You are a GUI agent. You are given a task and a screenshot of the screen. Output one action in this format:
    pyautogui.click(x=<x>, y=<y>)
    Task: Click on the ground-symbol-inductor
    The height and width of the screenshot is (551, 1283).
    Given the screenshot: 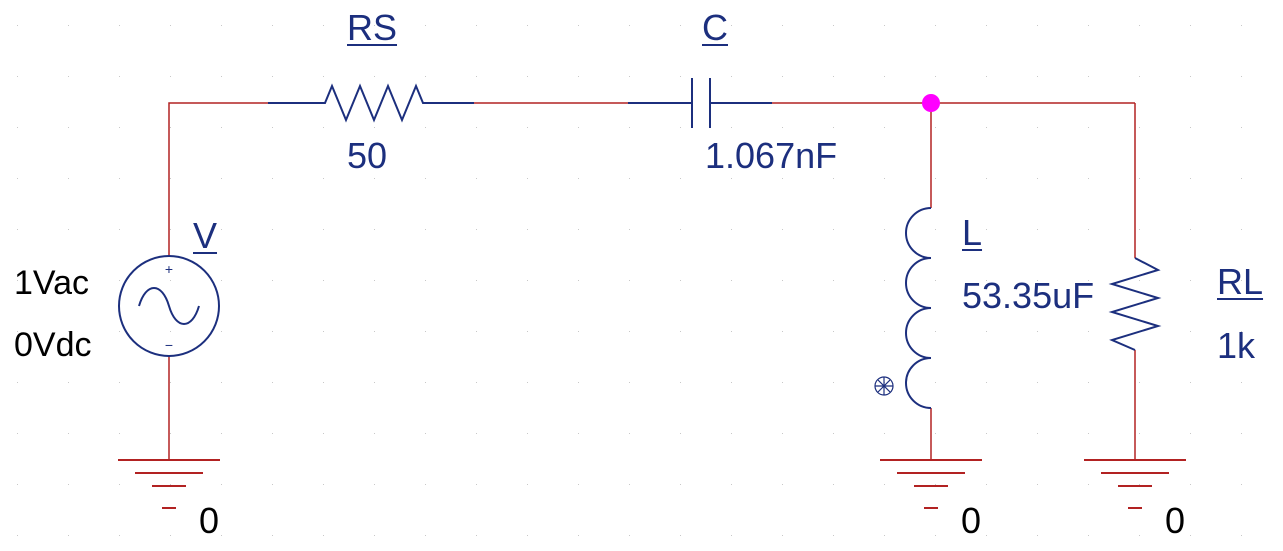 What is the action you would take?
    pyautogui.click(x=931, y=484)
    